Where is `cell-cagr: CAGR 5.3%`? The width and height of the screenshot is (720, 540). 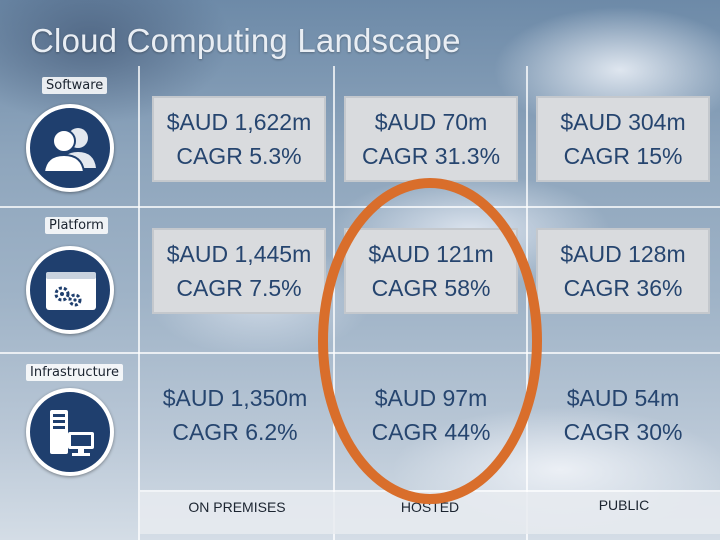 cell-cagr: CAGR 5.3% is located at coordinates (239, 156).